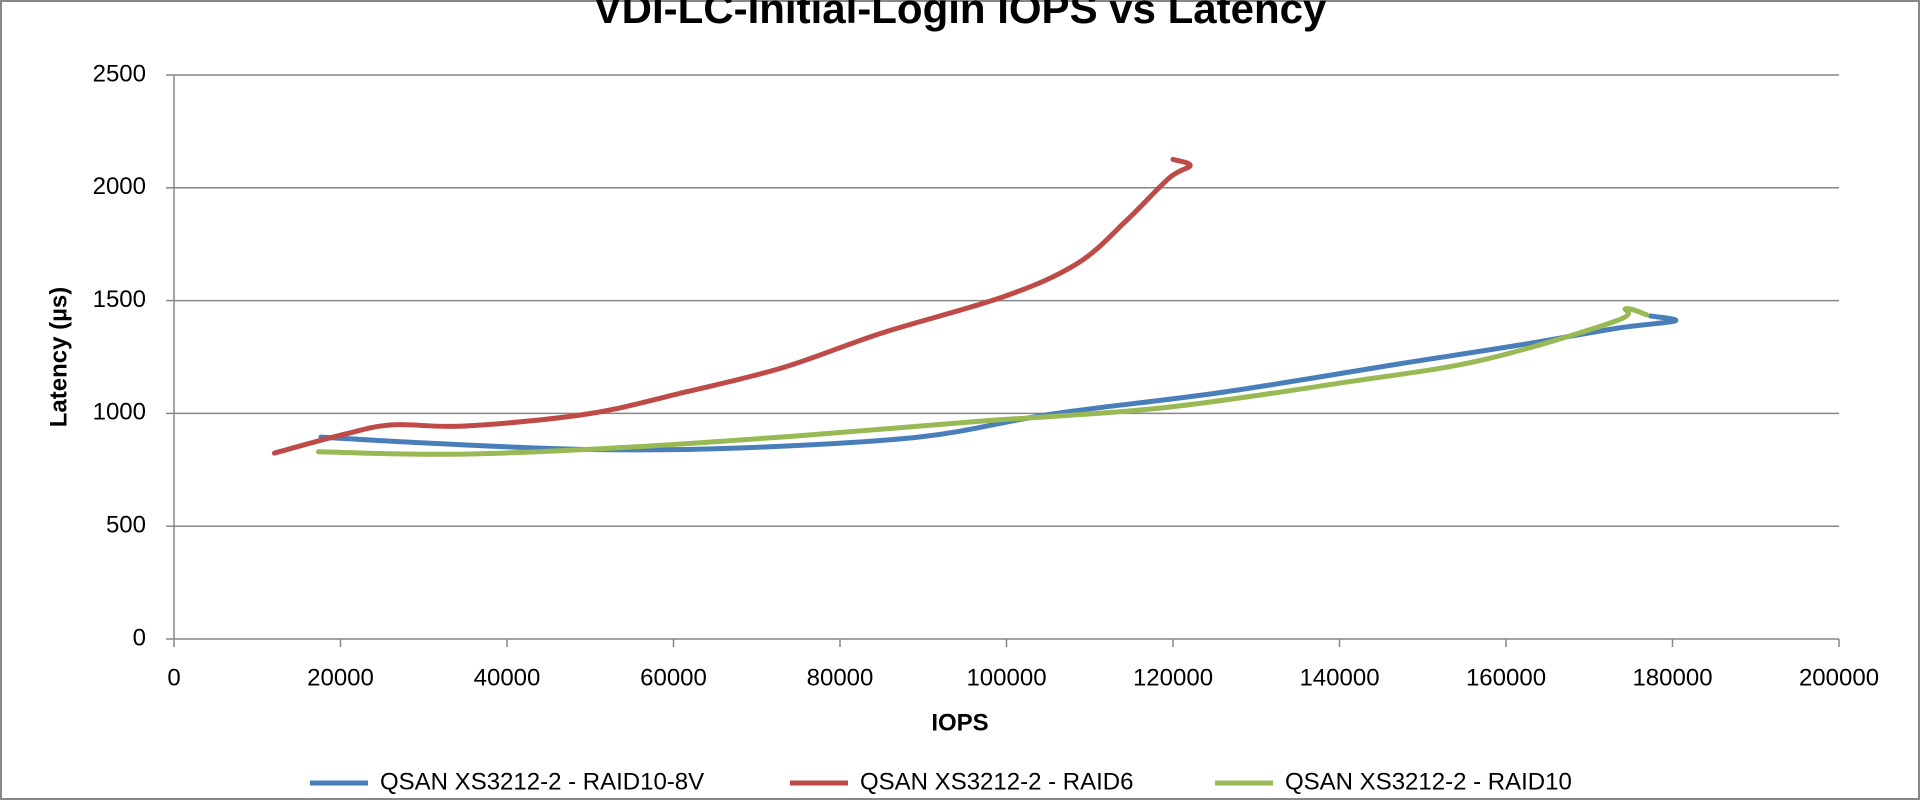 The width and height of the screenshot is (1920, 800). What do you see at coordinates (1339, 677) in the screenshot?
I see `x-tick-label: 140000` at bounding box center [1339, 677].